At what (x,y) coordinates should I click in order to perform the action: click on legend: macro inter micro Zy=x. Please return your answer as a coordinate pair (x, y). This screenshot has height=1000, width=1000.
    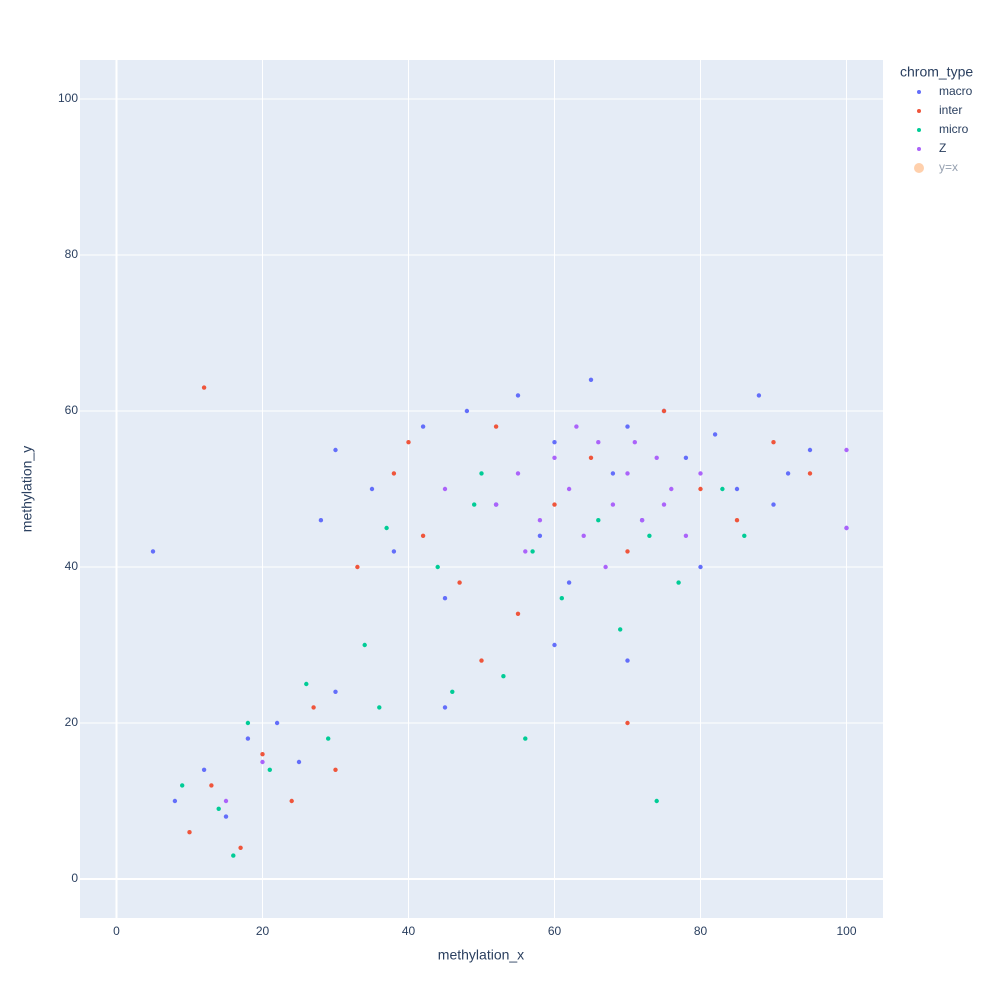
    Looking at the image, I should click on (943, 129).